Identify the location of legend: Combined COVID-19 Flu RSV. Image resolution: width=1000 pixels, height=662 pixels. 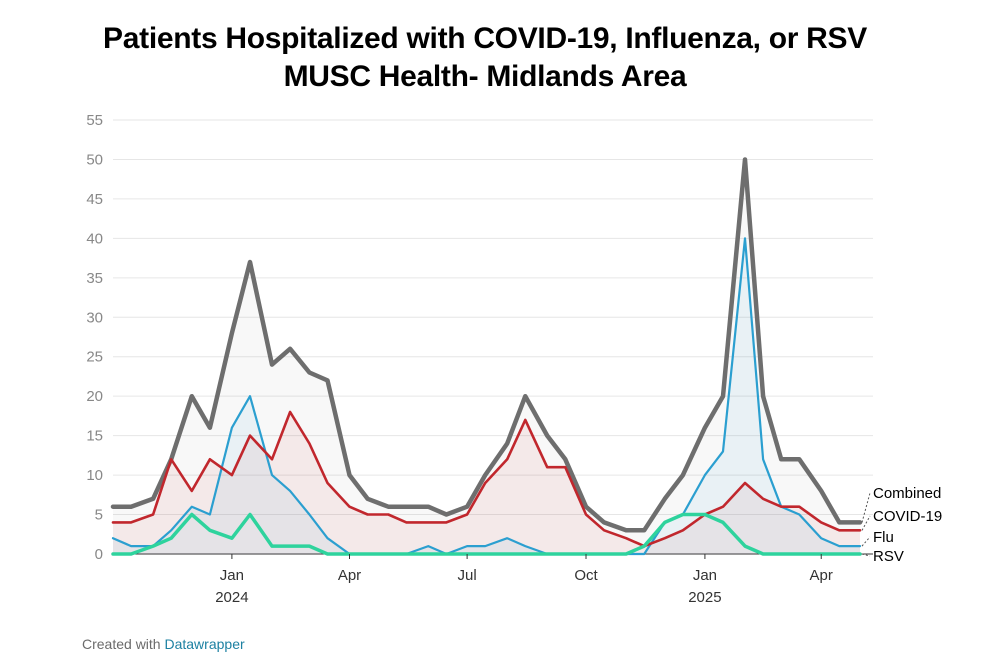
(901, 525).